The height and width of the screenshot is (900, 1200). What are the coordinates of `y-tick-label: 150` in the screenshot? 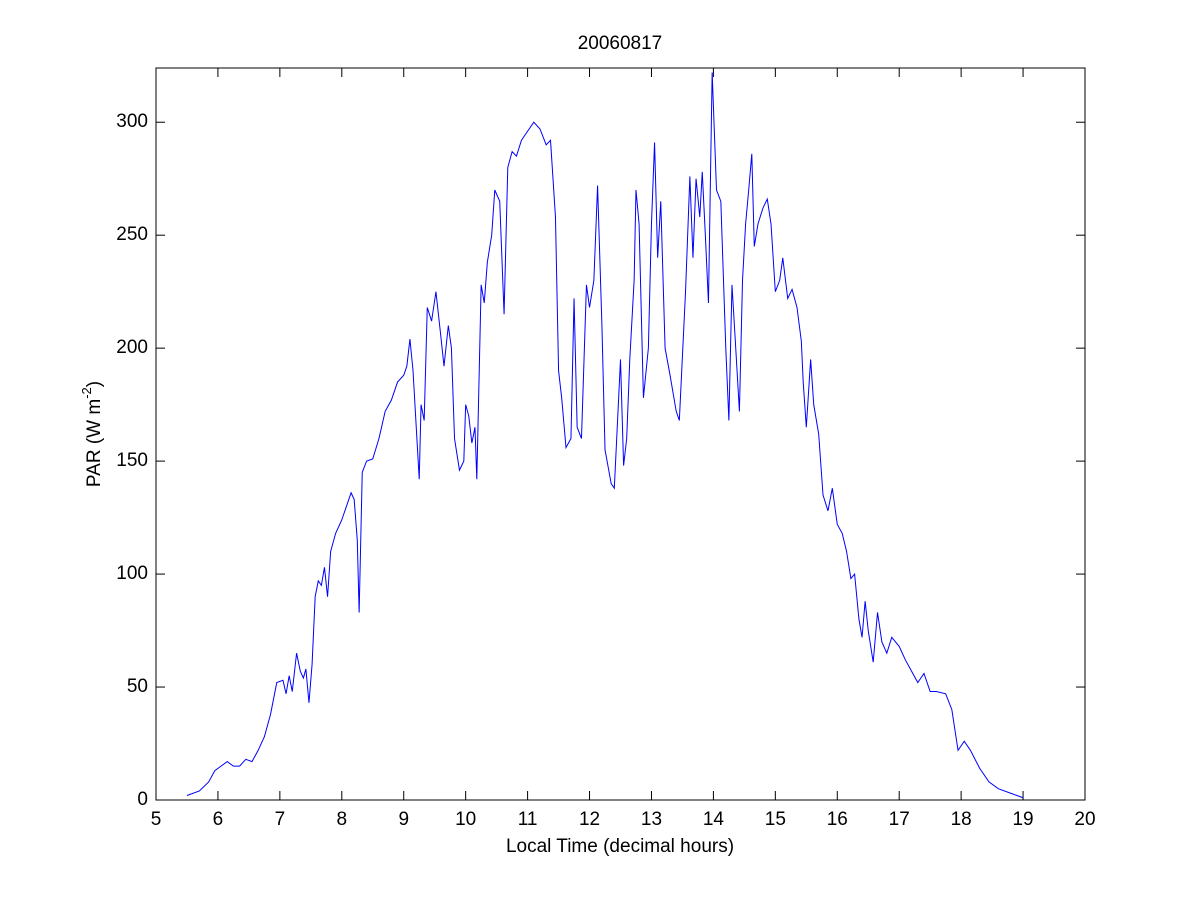 It's located at (132, 460).